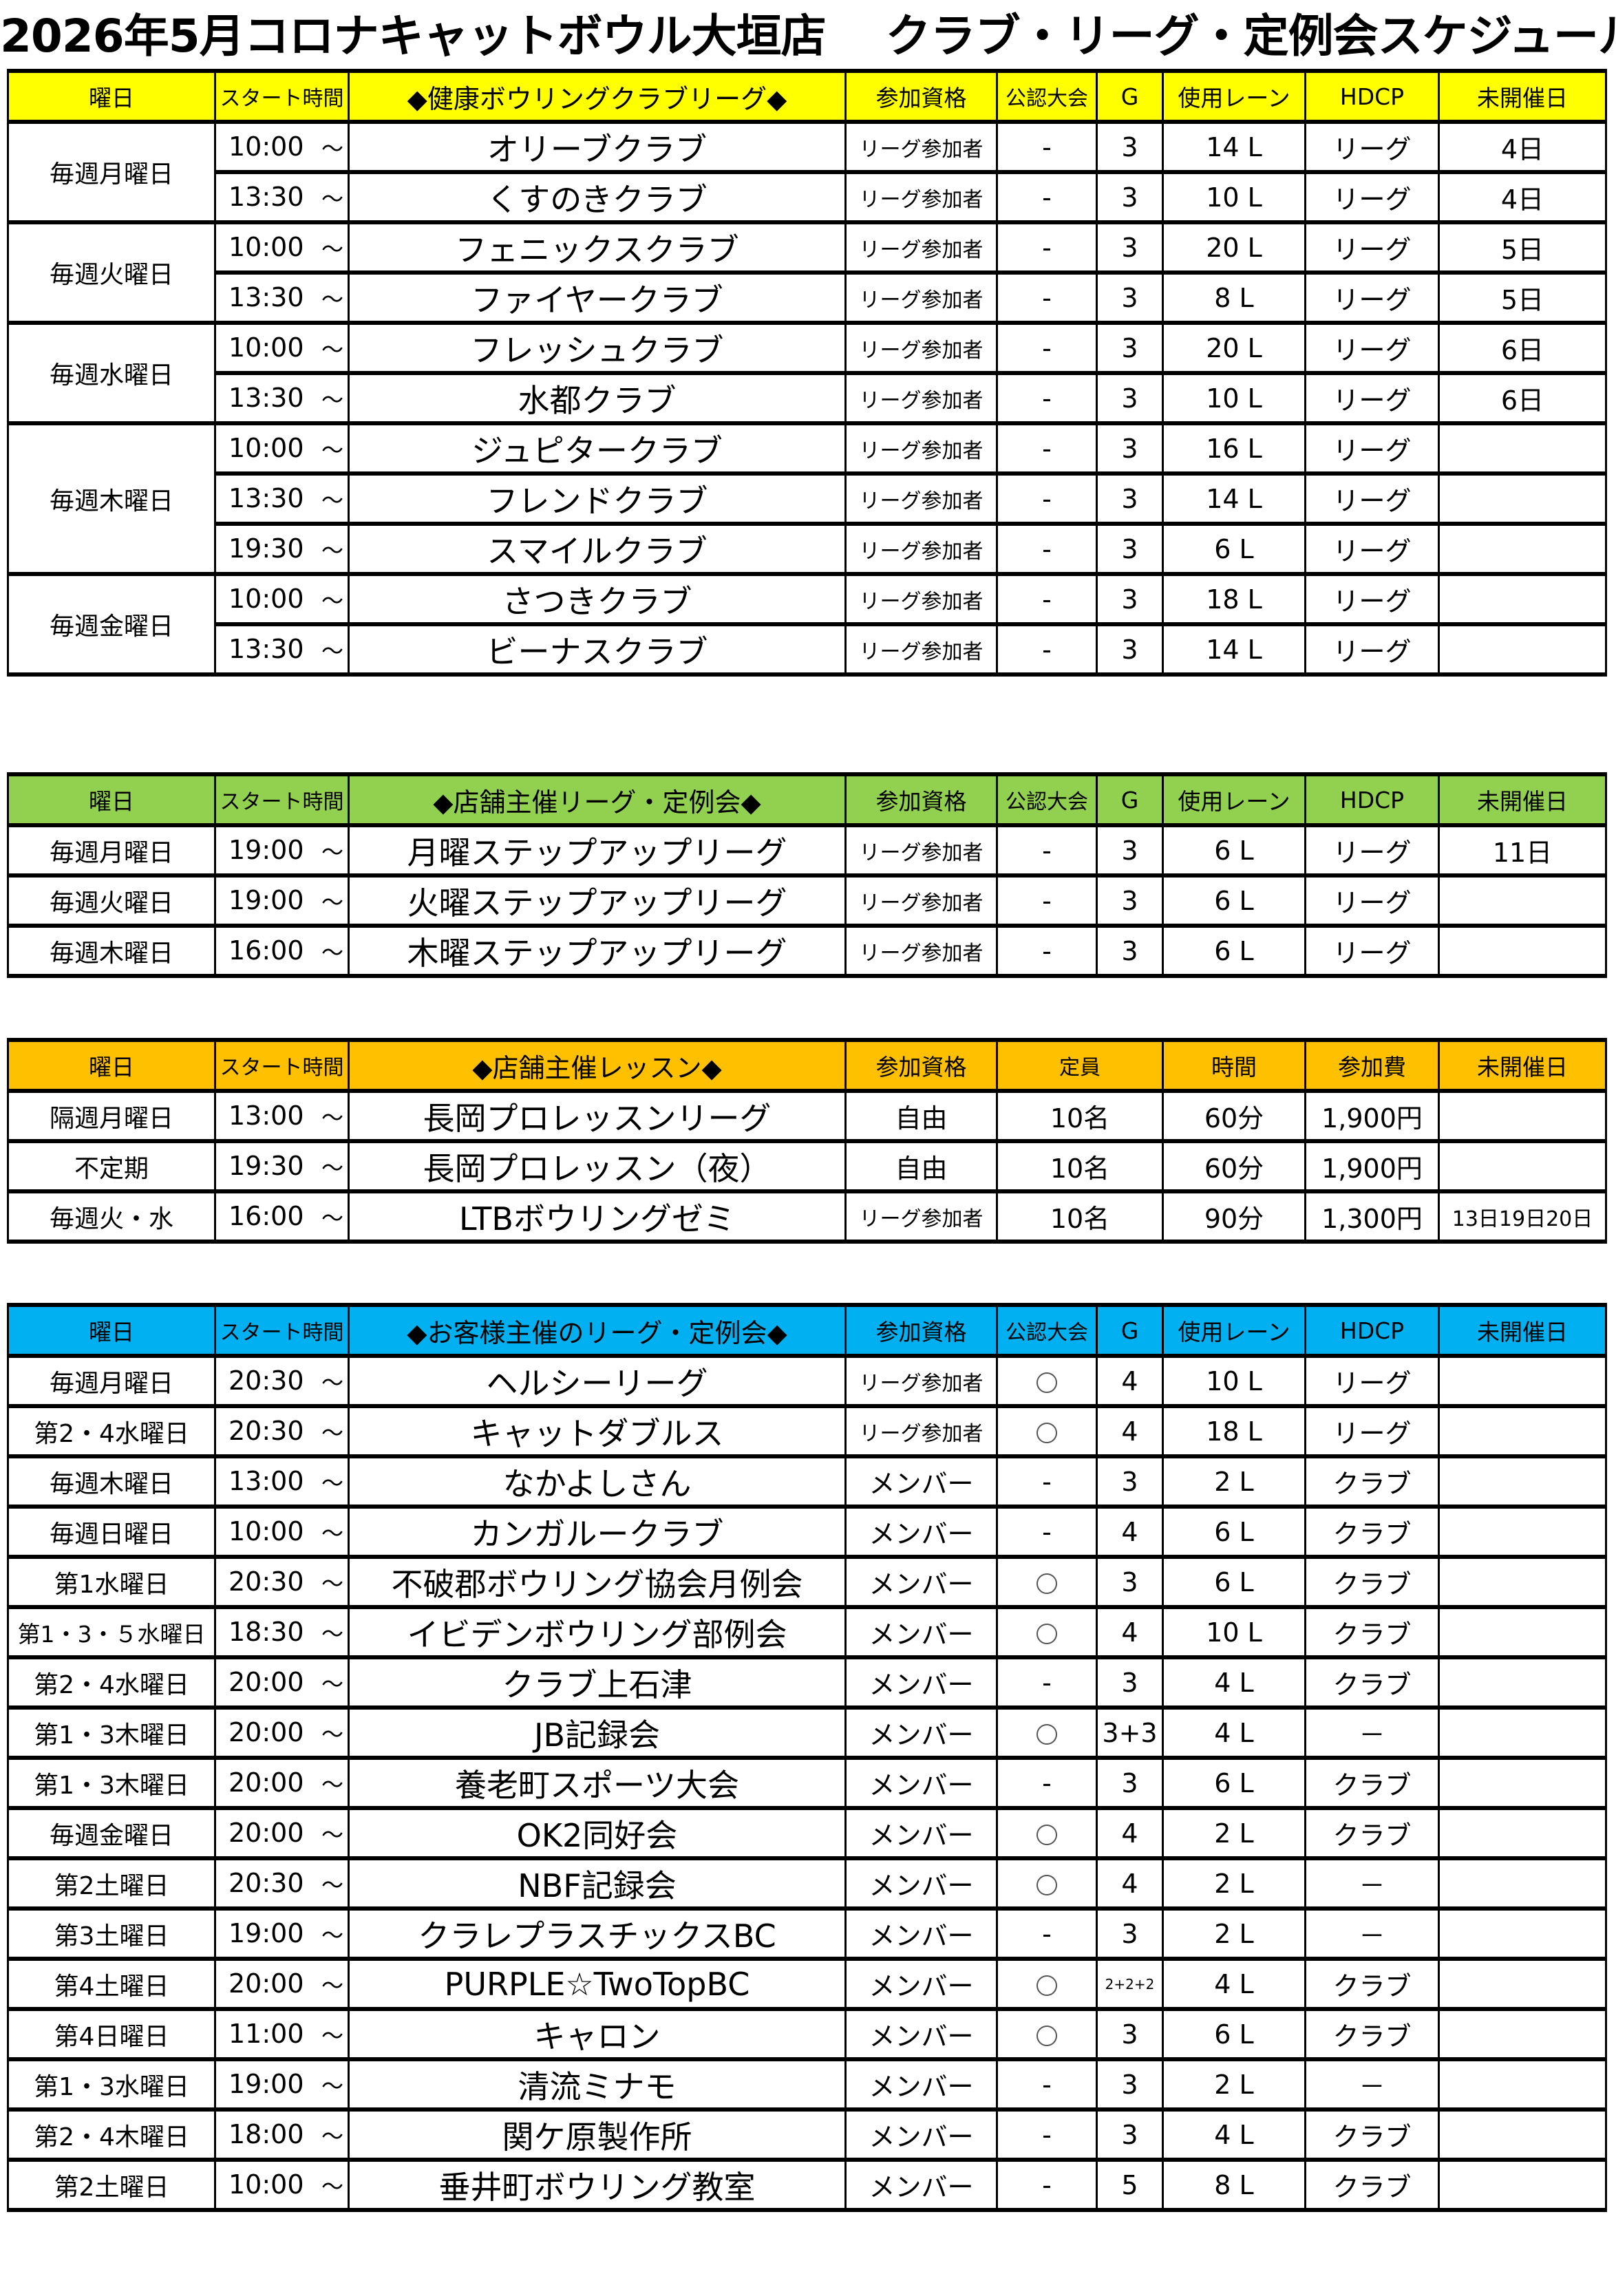 This screenshot has height=2296, width=1616. I want to click on table-row: 第2・4水曜日 ～ 20:30 キャットダブルス リーグ参加者 4 18 L リーグ, so click(807, 1431).